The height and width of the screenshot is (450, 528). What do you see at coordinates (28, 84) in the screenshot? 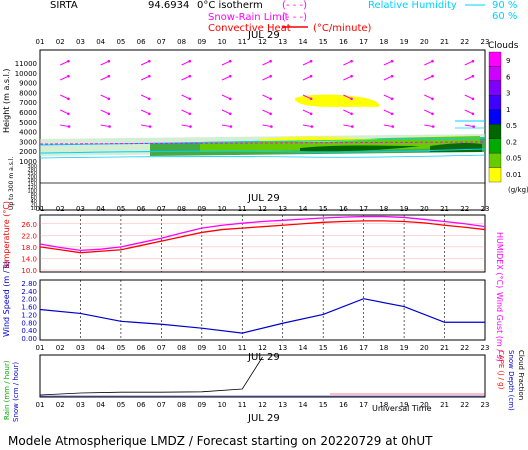
I see `height-tick-label: 9000` at bounding box center [28, 84].